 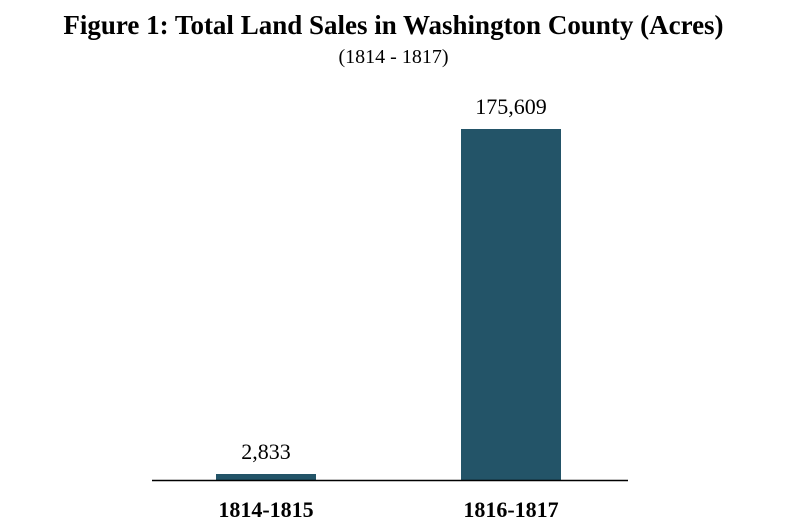 I want to click on value-label-1816-1817: 175,609, so click(x=511, y=106).